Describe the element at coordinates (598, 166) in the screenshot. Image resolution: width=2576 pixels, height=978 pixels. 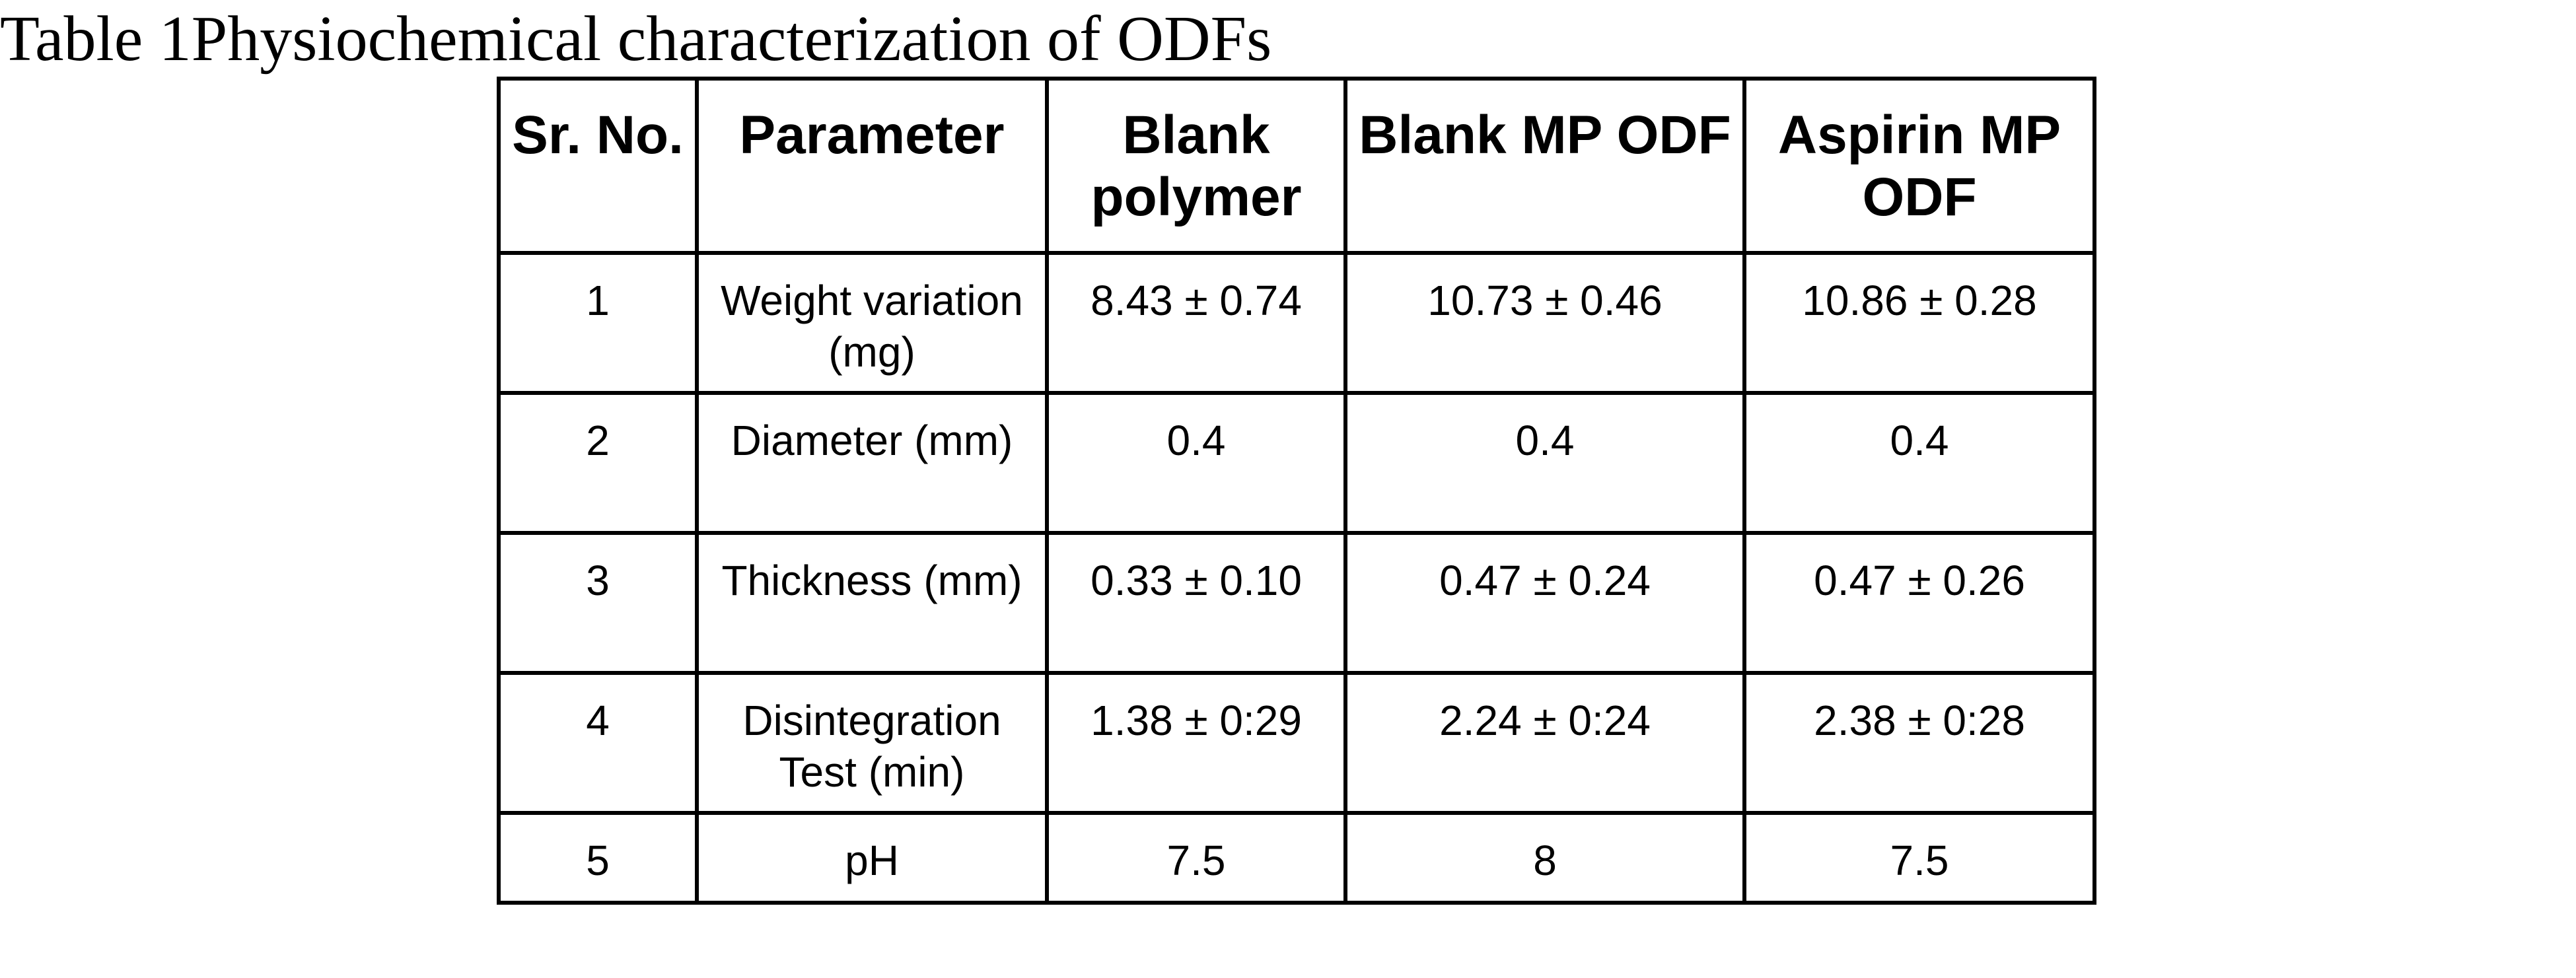
I see `header-sr-no: Sr. No.` at that location.